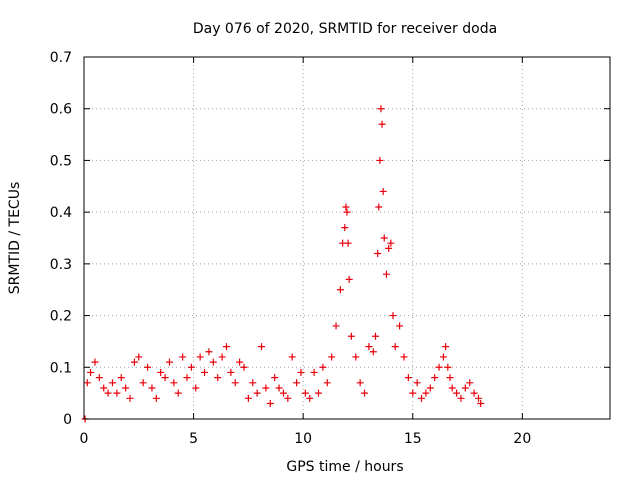 This screenshot has height=480, width=640. Describe the element at coordinates (303, 439) in the screenshot. I see `x-tick-label: 10` at that location.